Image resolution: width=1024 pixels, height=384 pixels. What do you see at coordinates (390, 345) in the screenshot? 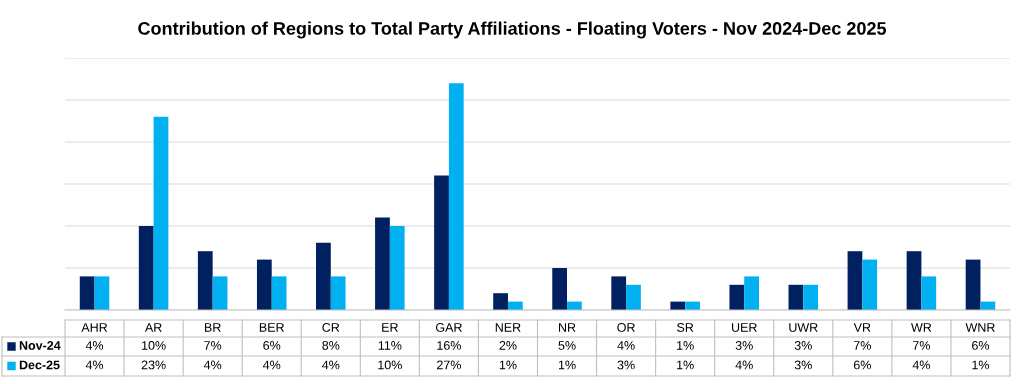
I see `data-label: 11%` at bounding box center [390, 345].